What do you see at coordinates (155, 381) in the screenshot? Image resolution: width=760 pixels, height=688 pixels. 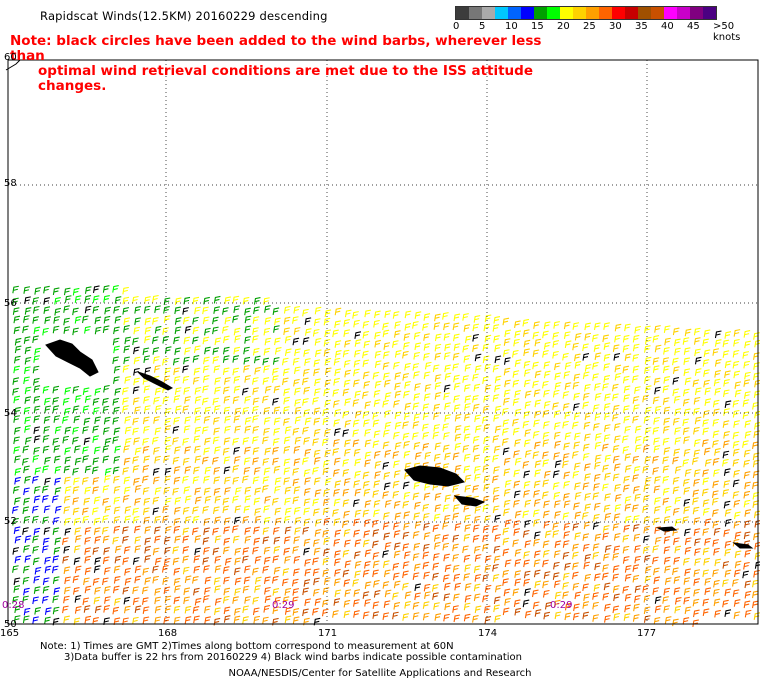 I see `island-outline` at bounding box center [155, 381].